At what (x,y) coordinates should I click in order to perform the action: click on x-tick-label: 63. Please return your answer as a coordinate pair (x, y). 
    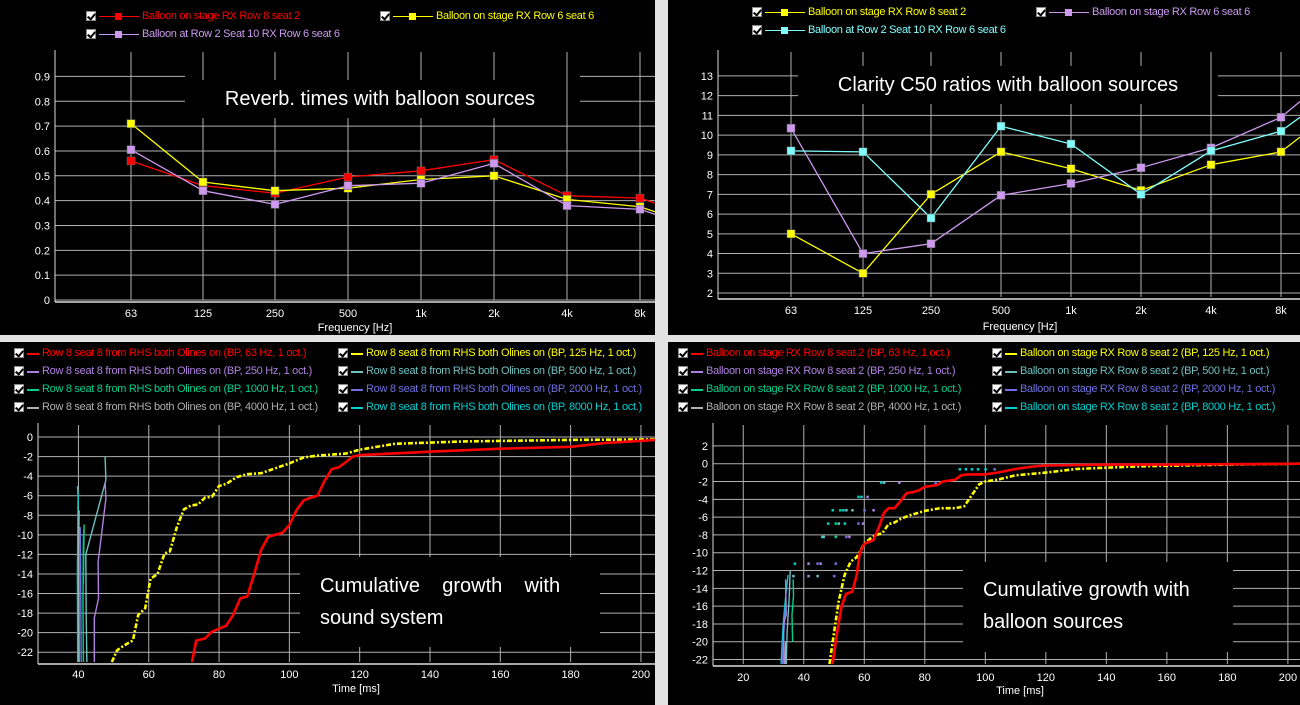
    Looking at the image, I should click on (791, 311).